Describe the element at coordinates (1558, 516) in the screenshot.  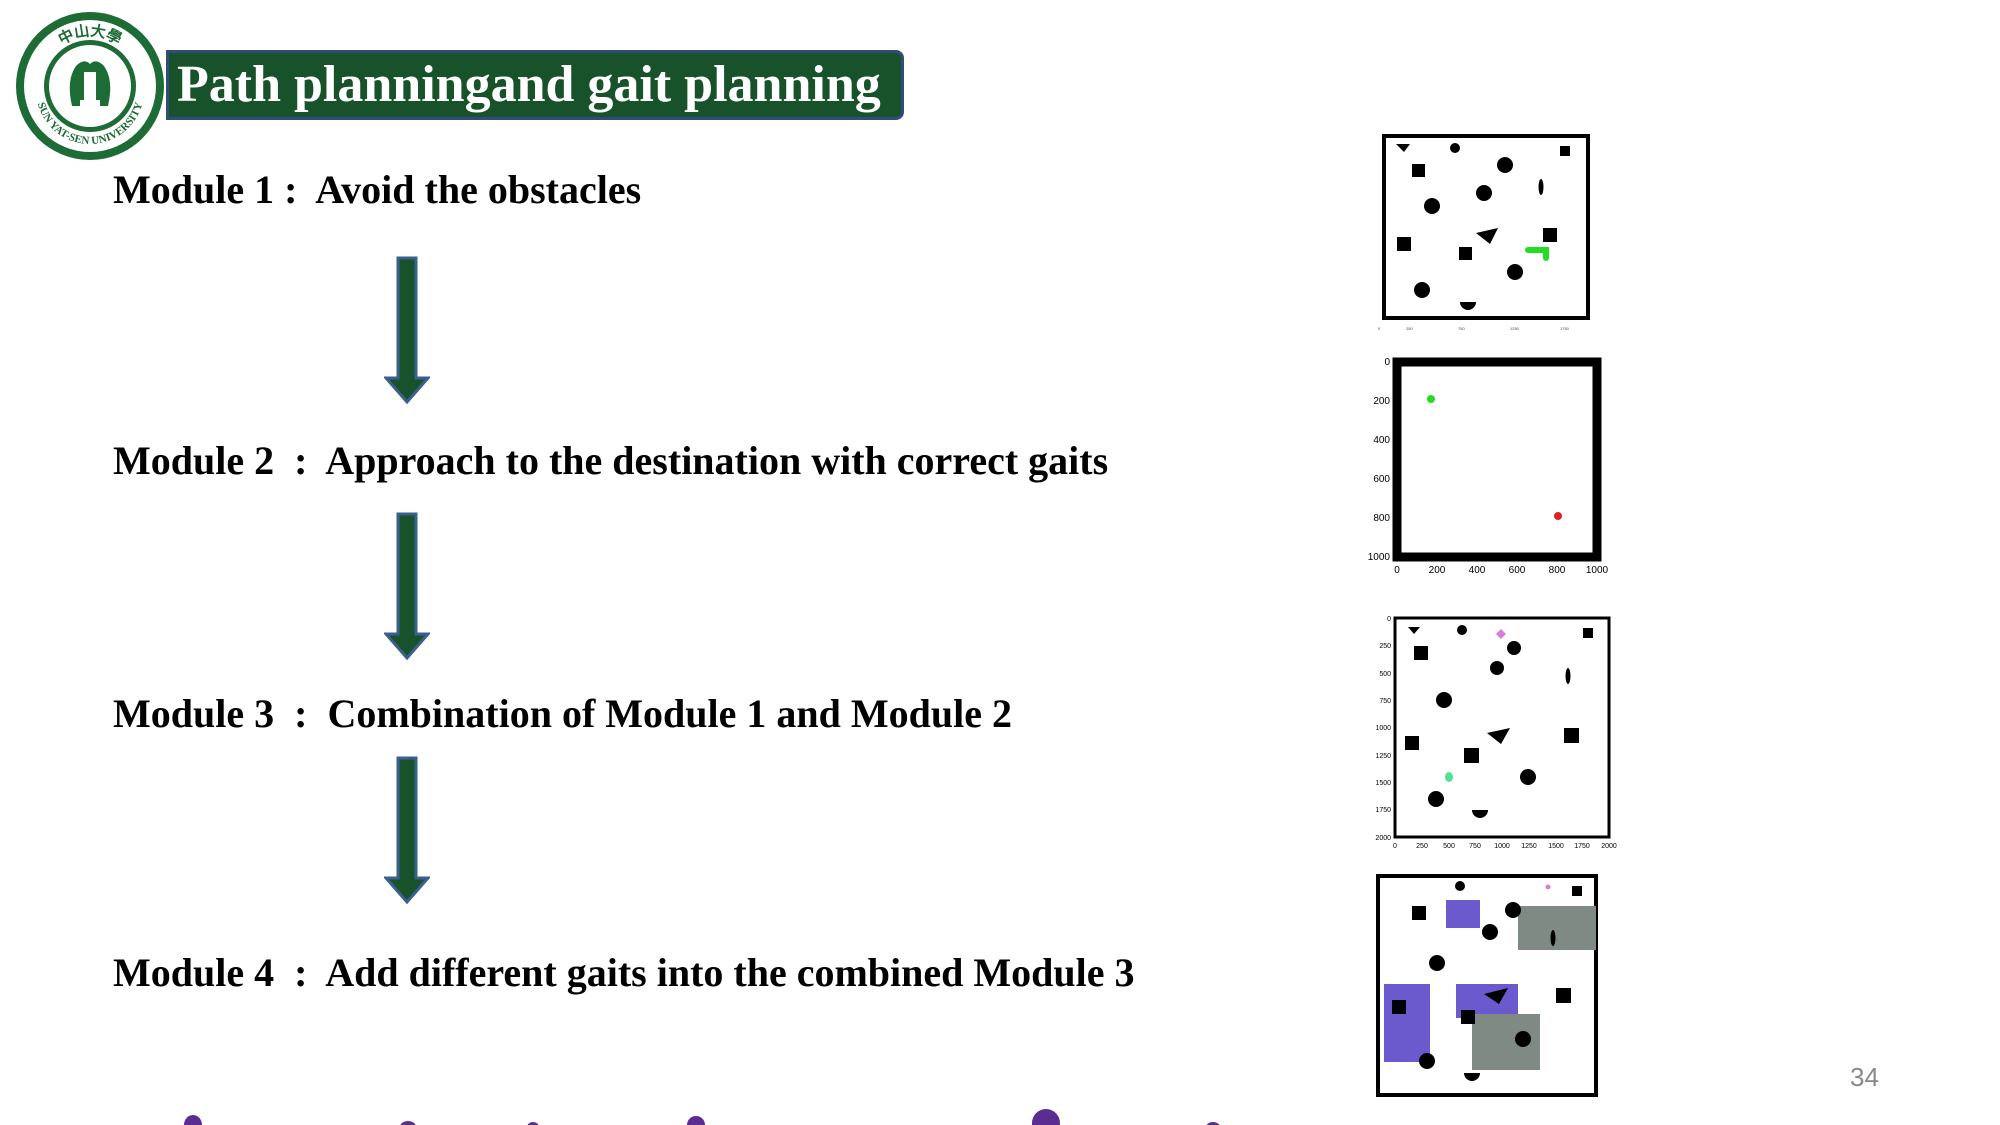
I see `goal-point` at that location.